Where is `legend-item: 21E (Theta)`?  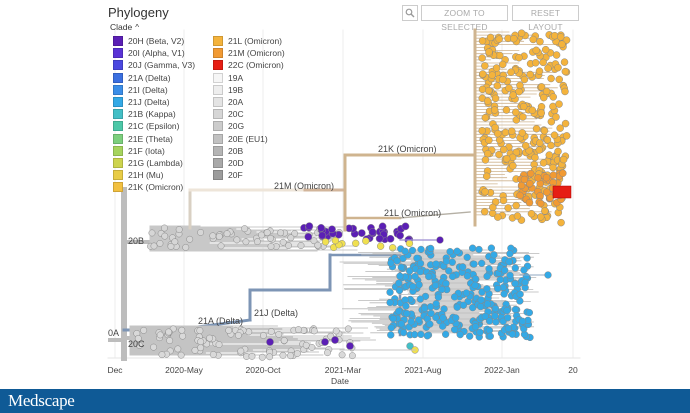 legend-item: 21E (Theta) is located at coordinates (143, 139).